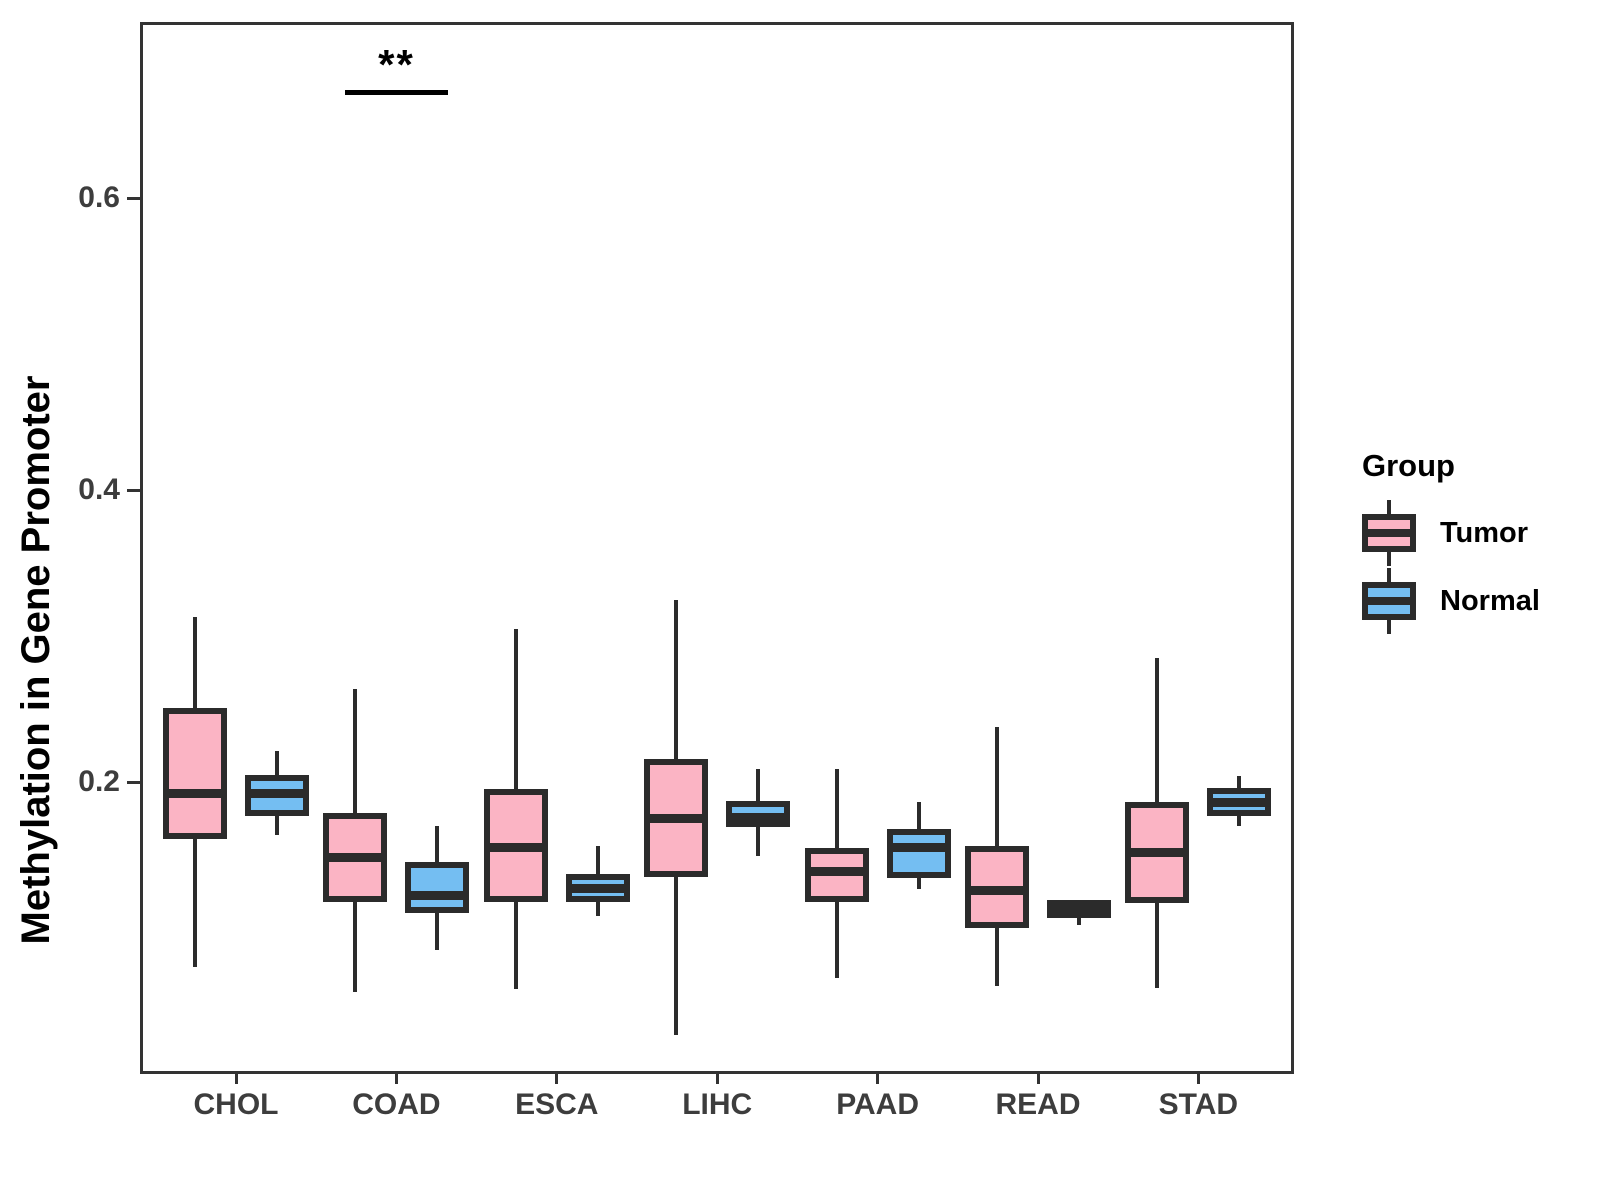  Describe the element at coordinates (277, 763) in the screenshot. I see `whisker-high-normal-chol` at that location.